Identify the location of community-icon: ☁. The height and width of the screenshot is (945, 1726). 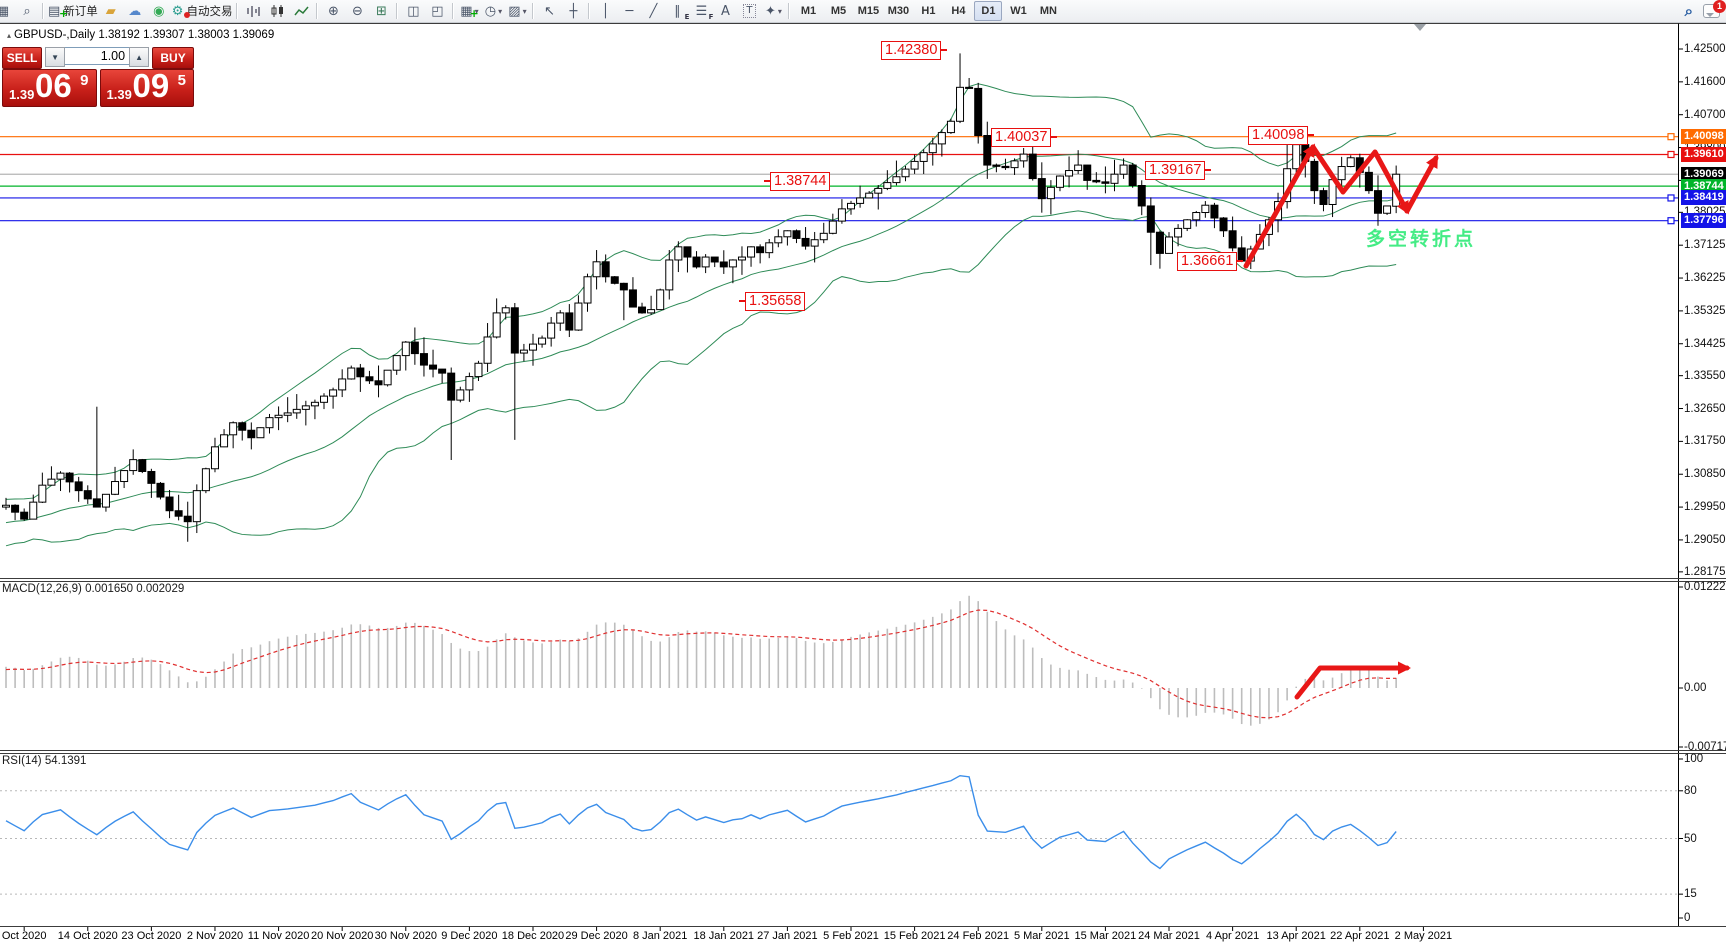
(135, 11).